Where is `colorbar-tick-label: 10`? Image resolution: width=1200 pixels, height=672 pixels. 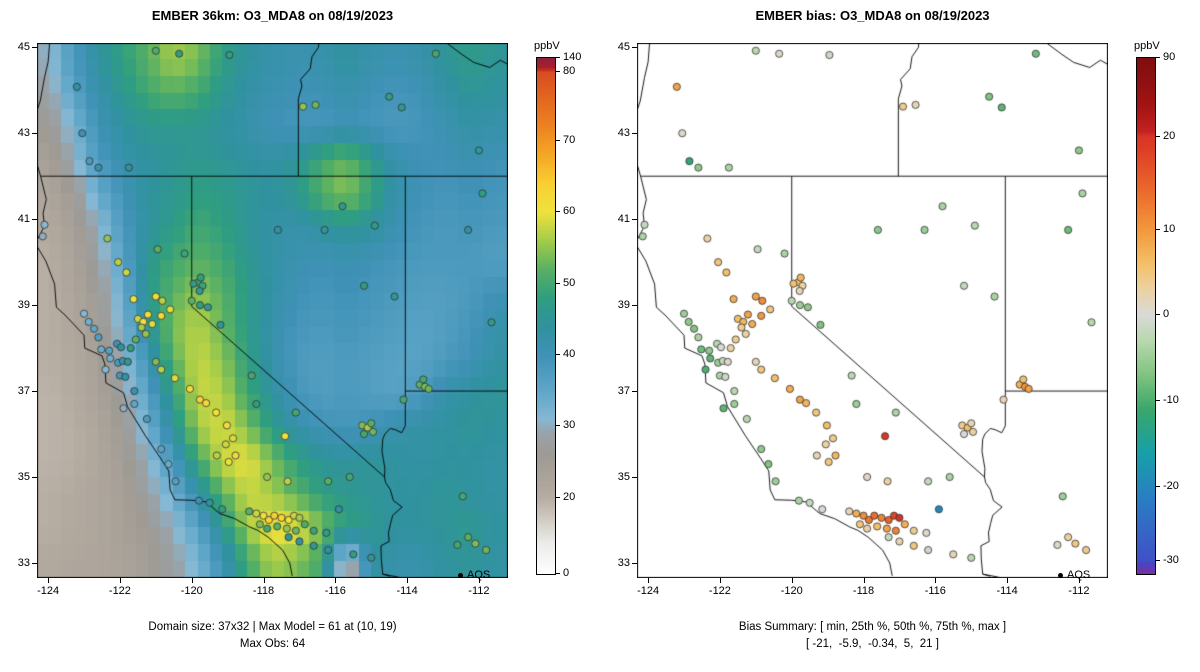
colorbar-tick-label: 10 is located at coordinates (1169, 228).